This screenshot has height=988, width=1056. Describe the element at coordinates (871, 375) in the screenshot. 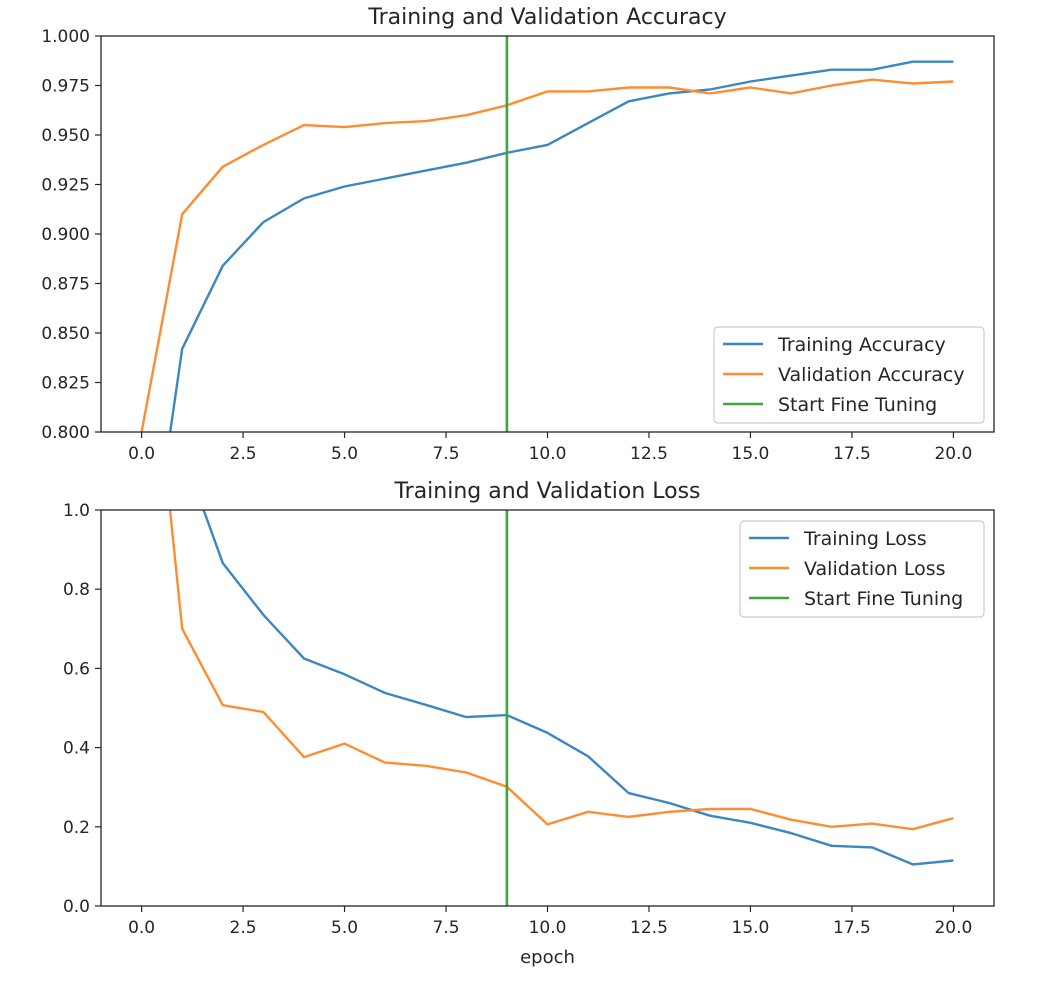

I see `legend-entry-label: Validation Accuracy` at that location.